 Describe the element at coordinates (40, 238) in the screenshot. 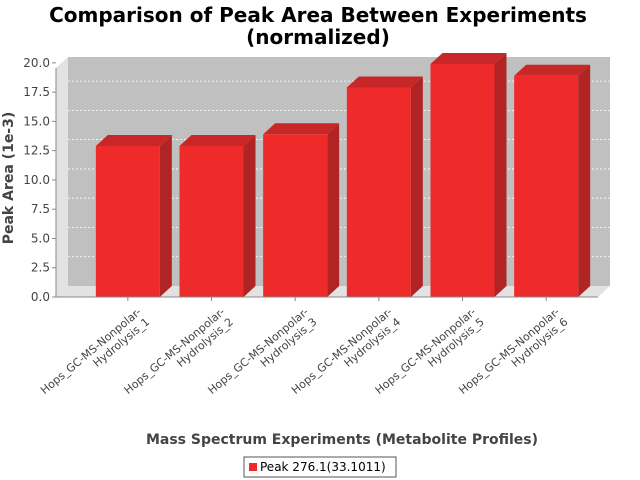

I see `y-tick-label: 5.0` at that location.